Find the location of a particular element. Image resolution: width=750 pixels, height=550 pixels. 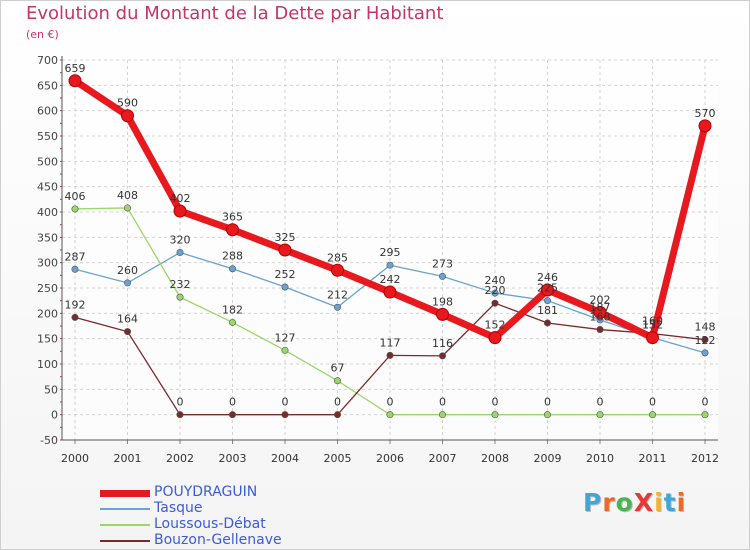

x-tick-label: 2002 is located at coordinates (180, 458).